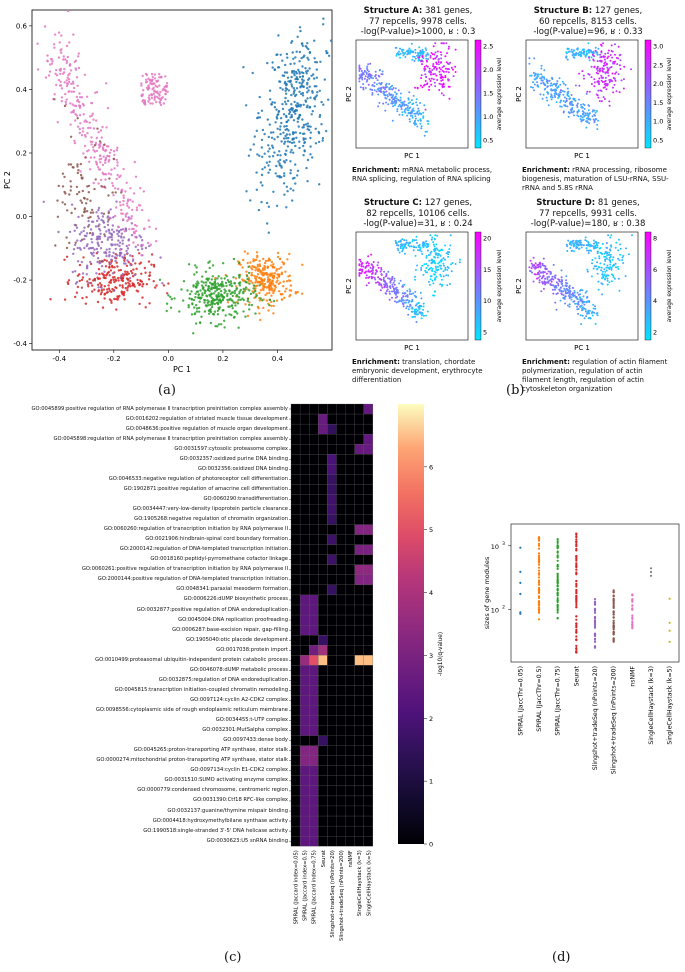  What do you see at coordinates (431, 719) in the screenshot?
I see `c-cb-tick: 2` at bounding box center [431, 719].